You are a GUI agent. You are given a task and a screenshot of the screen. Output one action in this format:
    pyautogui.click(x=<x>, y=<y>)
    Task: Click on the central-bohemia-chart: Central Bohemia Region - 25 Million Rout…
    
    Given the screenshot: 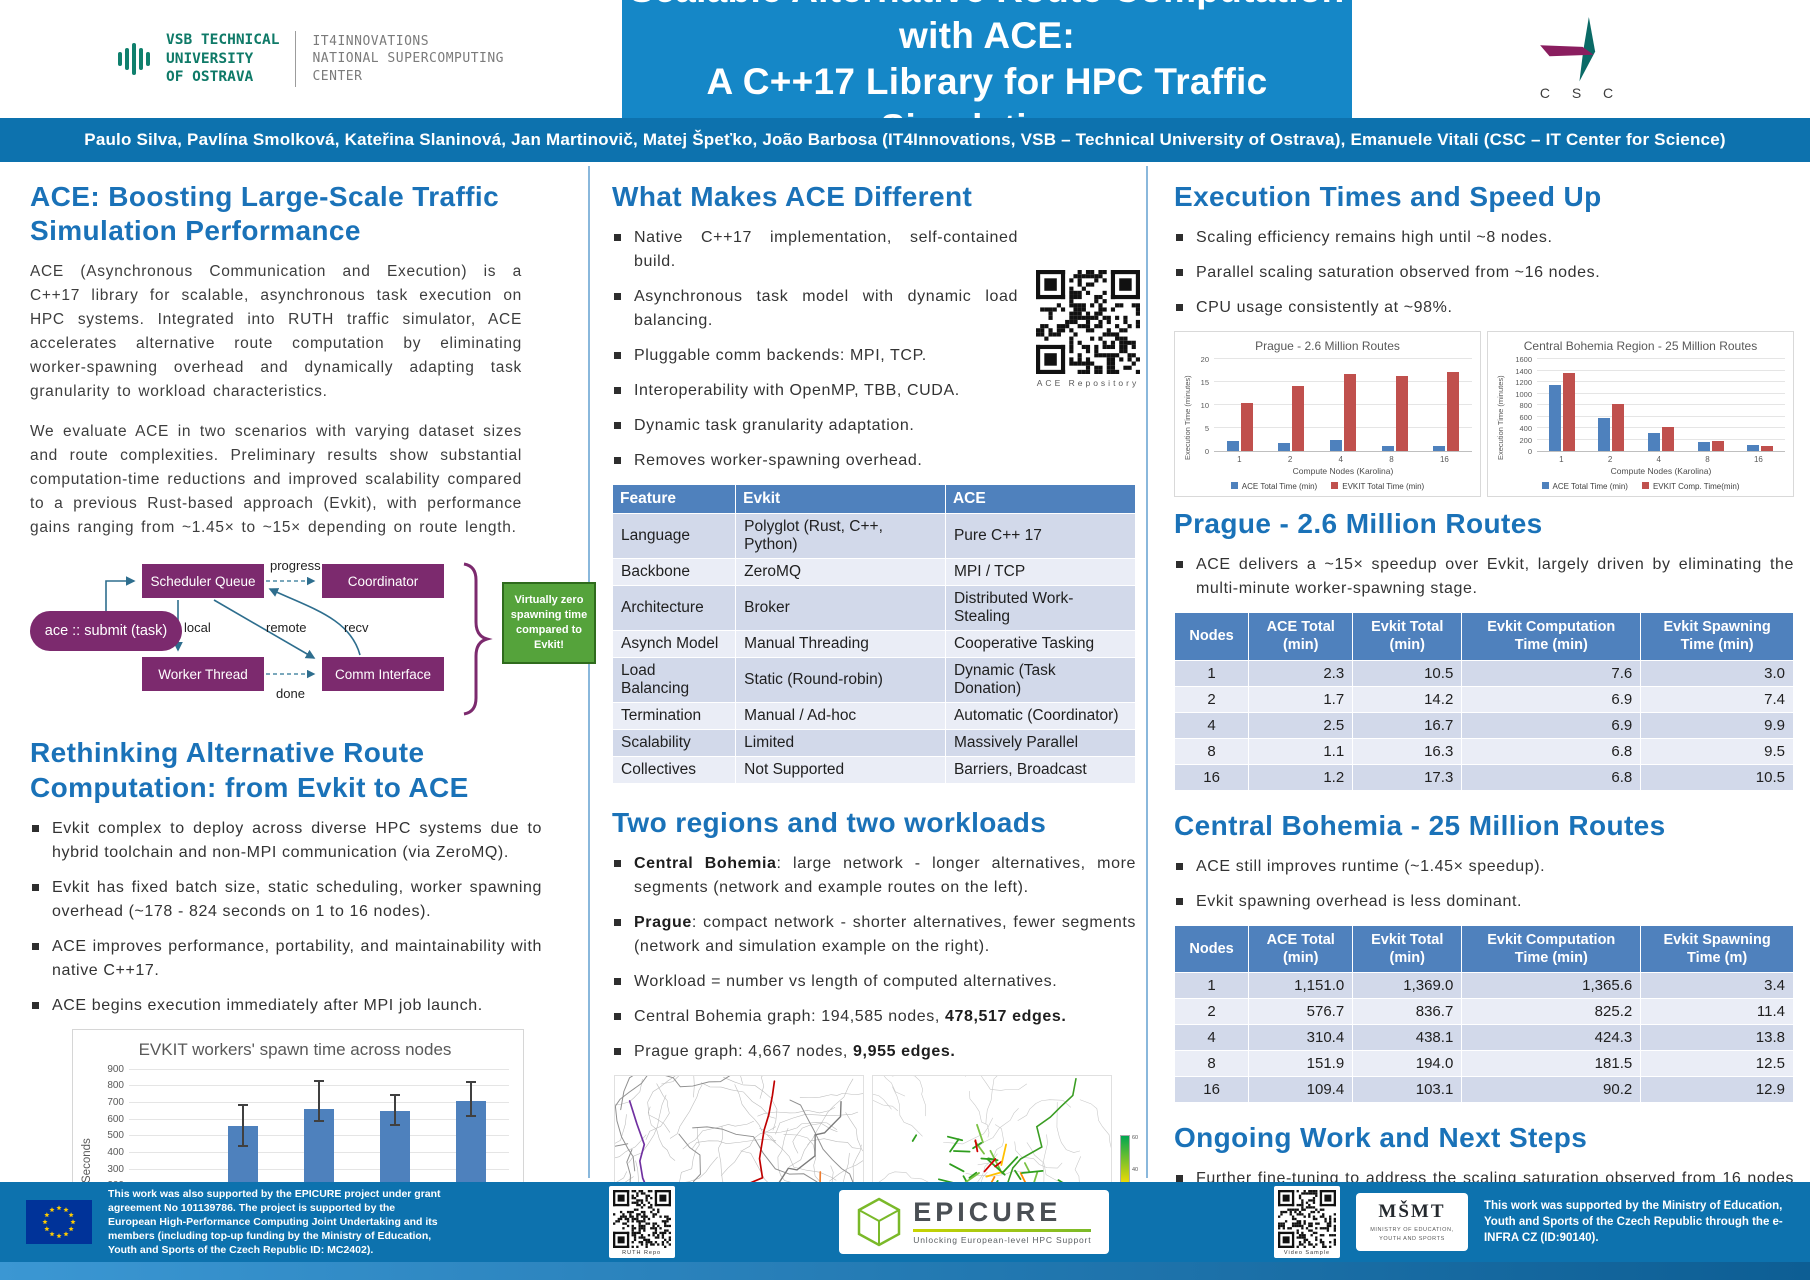 What is the action you would take?
    pyautogui.click(x=1640, y=414)
    